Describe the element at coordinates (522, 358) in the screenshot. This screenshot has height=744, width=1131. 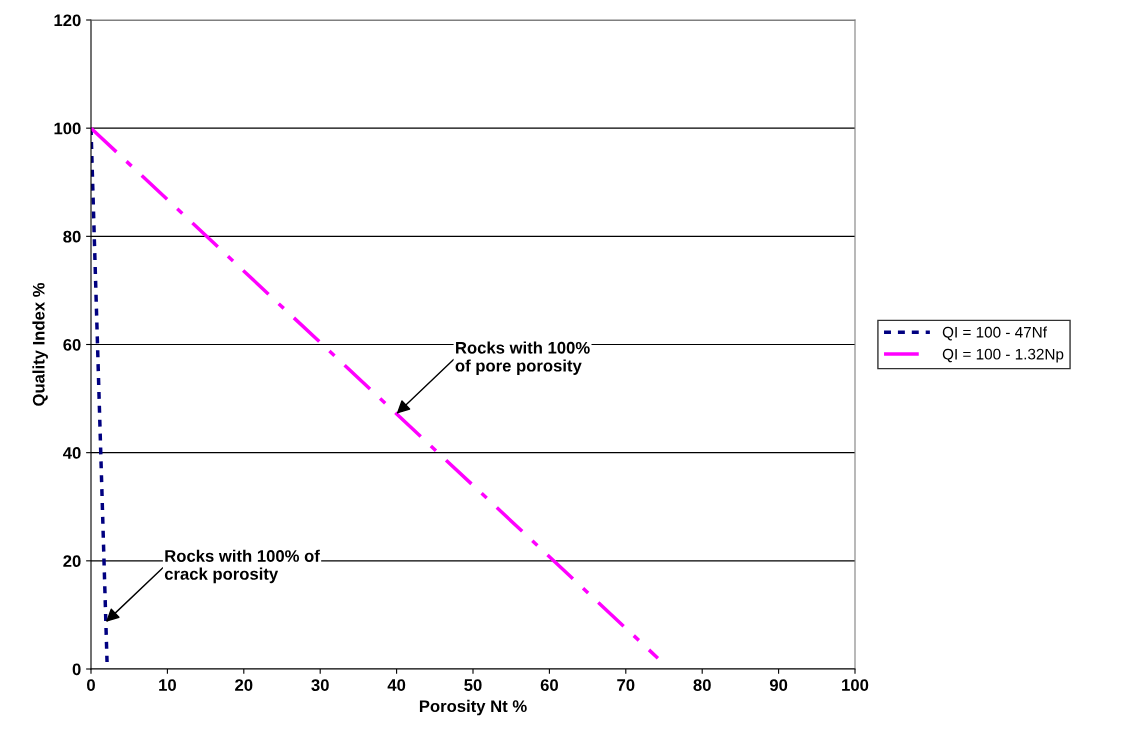
I see `annotation: Rocks with 100% of pore porosity` at that location.